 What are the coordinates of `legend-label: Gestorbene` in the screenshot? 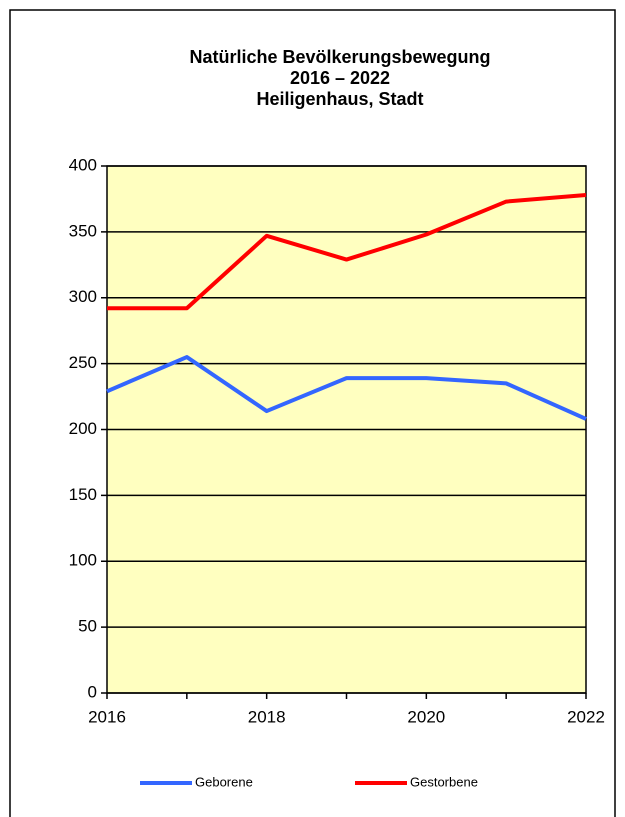 It's located at (444, 781).